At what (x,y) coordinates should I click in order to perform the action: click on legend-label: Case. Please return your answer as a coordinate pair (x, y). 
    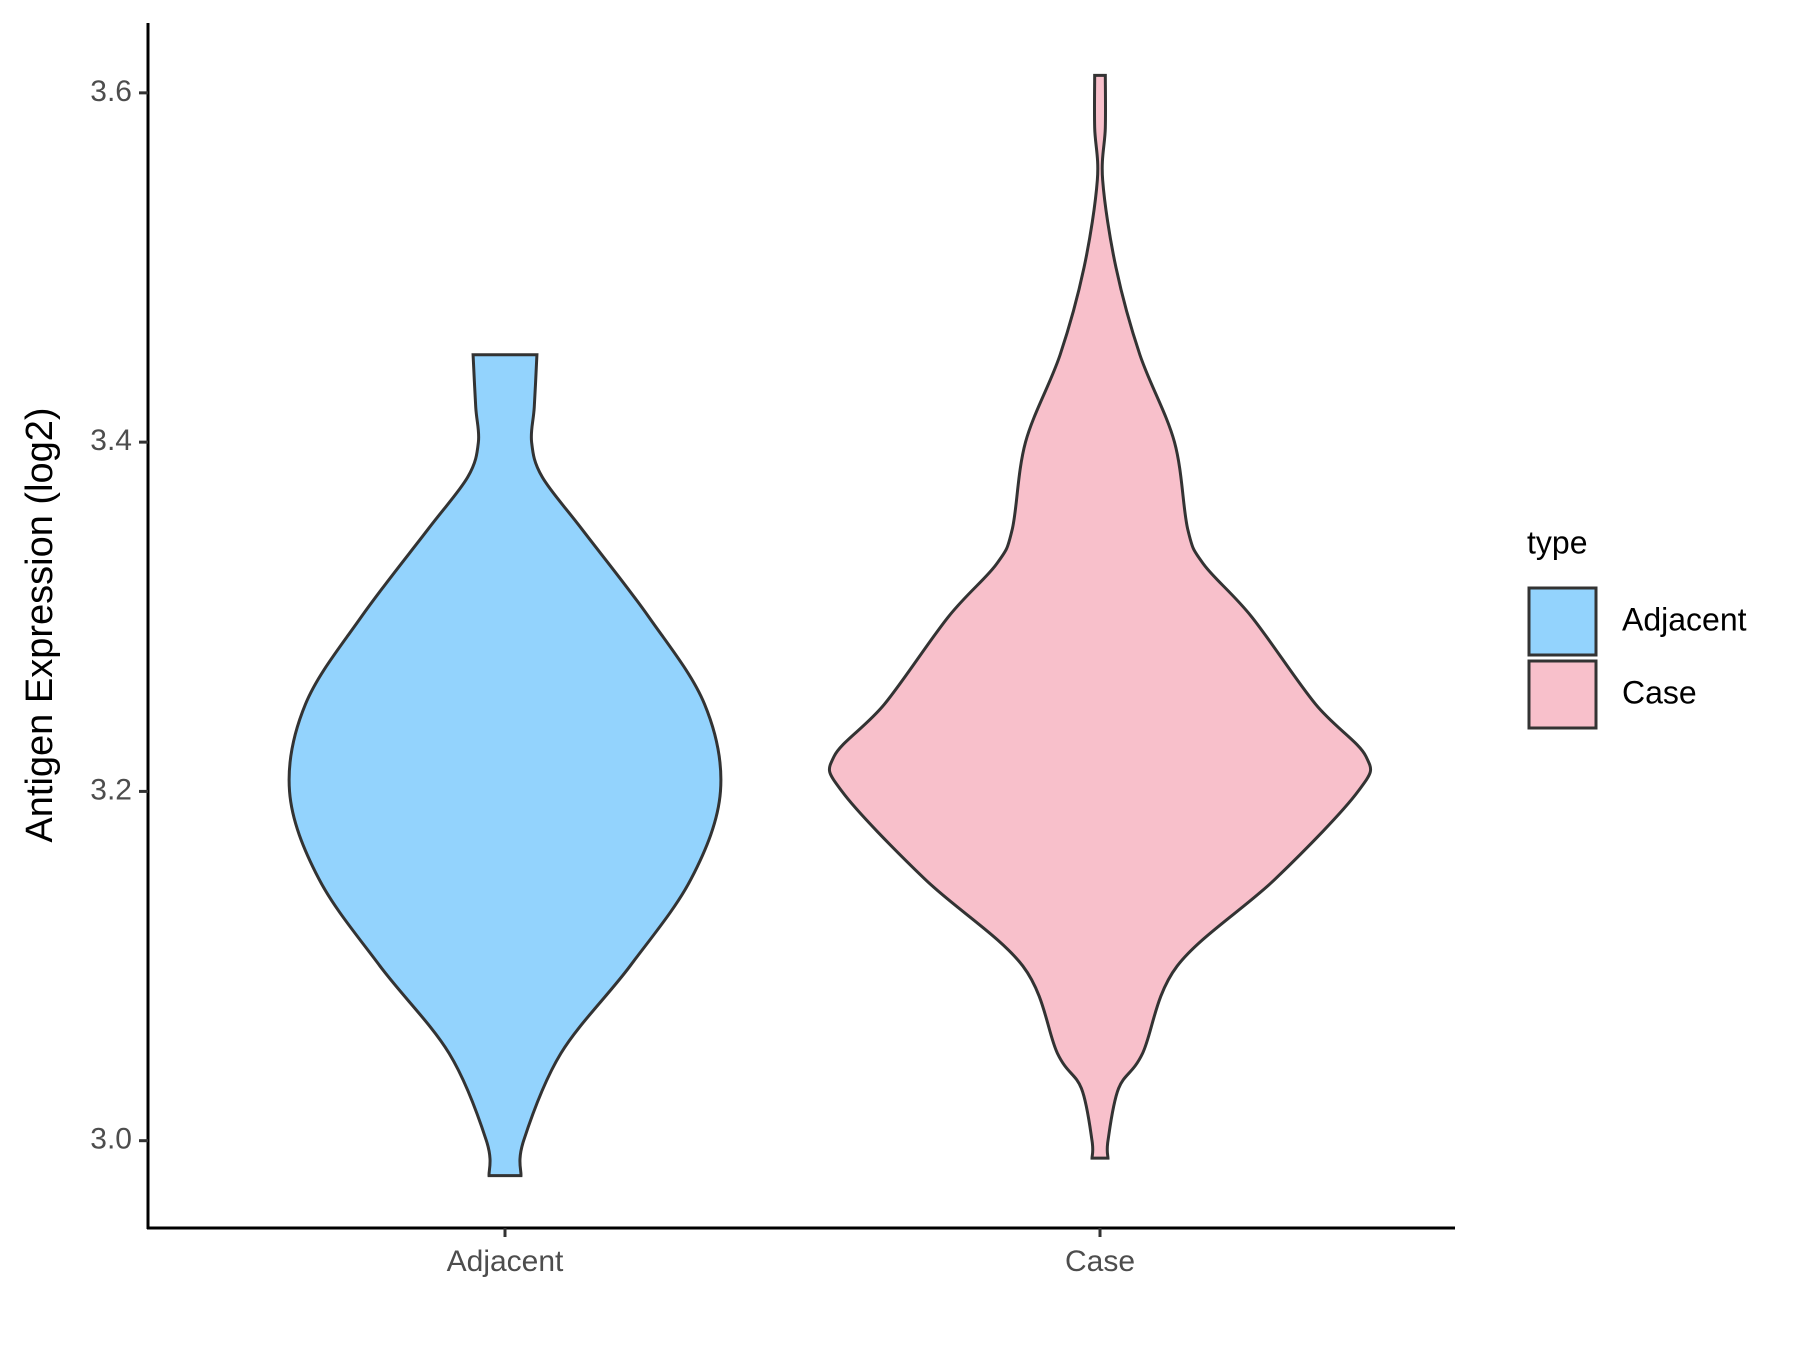
    Looking at the image, I should click on (1659, 692).